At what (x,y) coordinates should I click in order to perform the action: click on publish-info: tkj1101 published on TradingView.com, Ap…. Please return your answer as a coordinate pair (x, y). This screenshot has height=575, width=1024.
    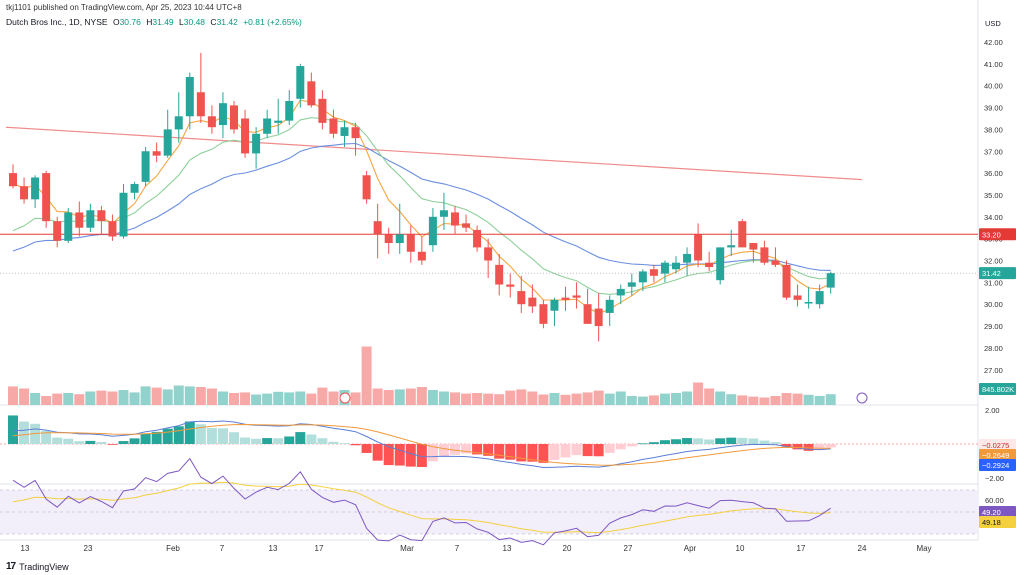
    Looking at the image, I should click on (124, 7).